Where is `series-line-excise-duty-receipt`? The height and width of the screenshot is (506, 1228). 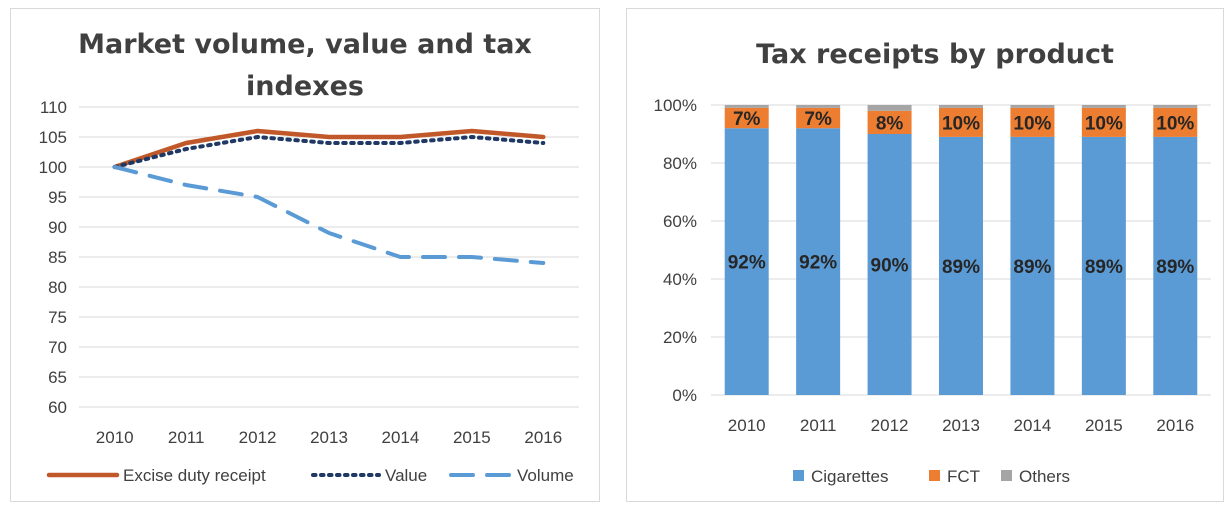 series-line-excise-duty-receipt is located at coordinates (329, 149).